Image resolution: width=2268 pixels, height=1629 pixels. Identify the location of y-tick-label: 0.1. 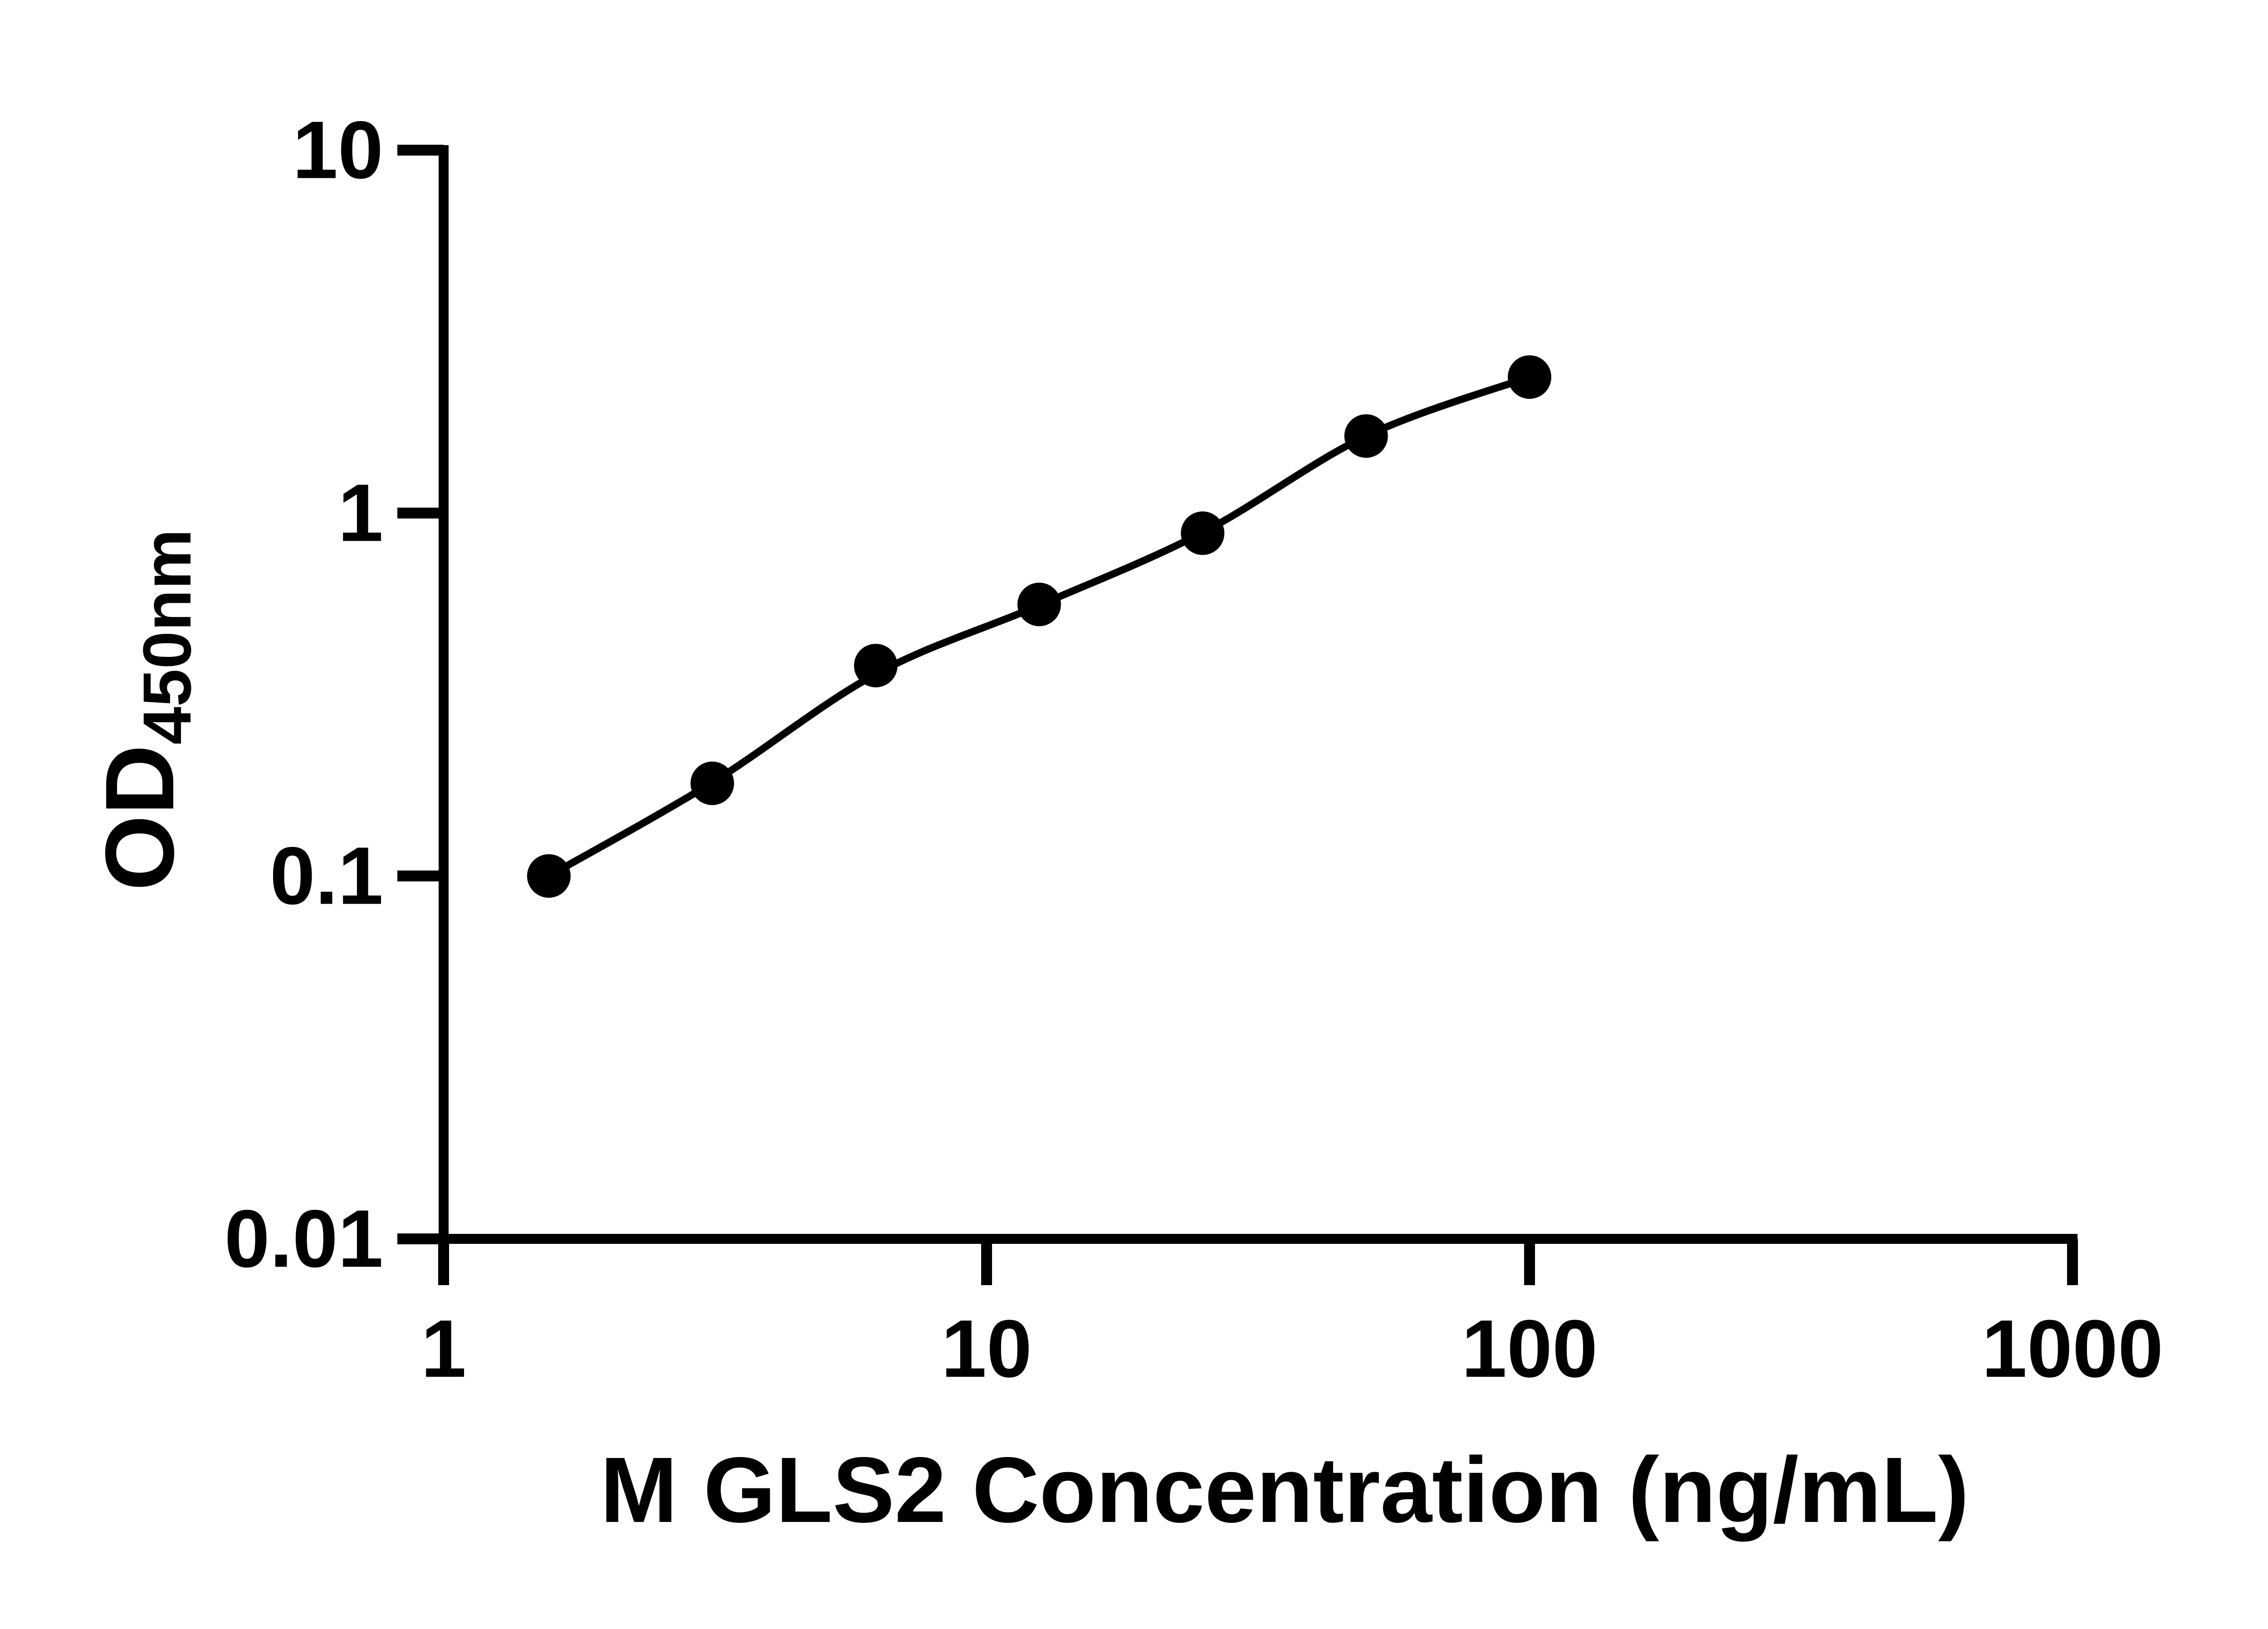
(326, 876).